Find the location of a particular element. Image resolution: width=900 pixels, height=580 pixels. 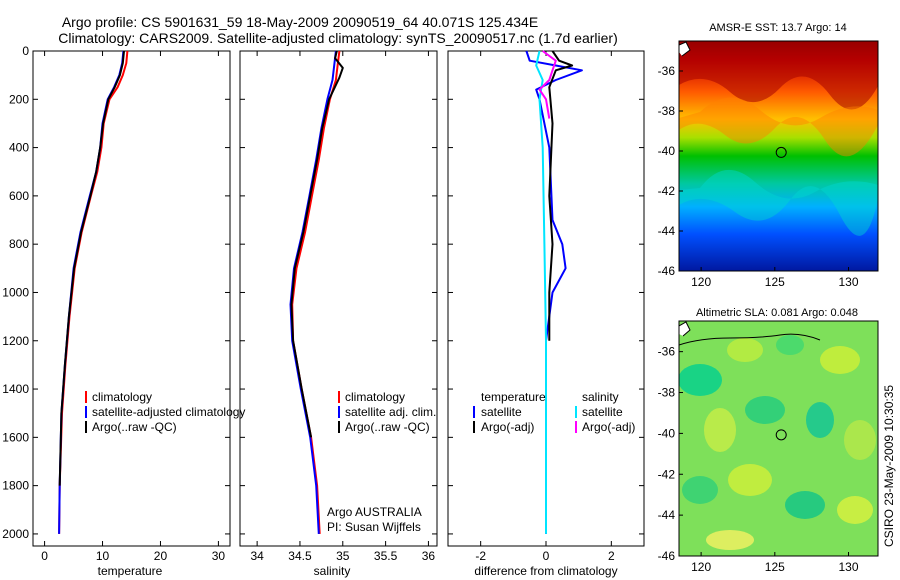

sst-map-axes: 120 125 130 -36 -38 -40 -42 -44 -46 is located at coordinates (758, 176).